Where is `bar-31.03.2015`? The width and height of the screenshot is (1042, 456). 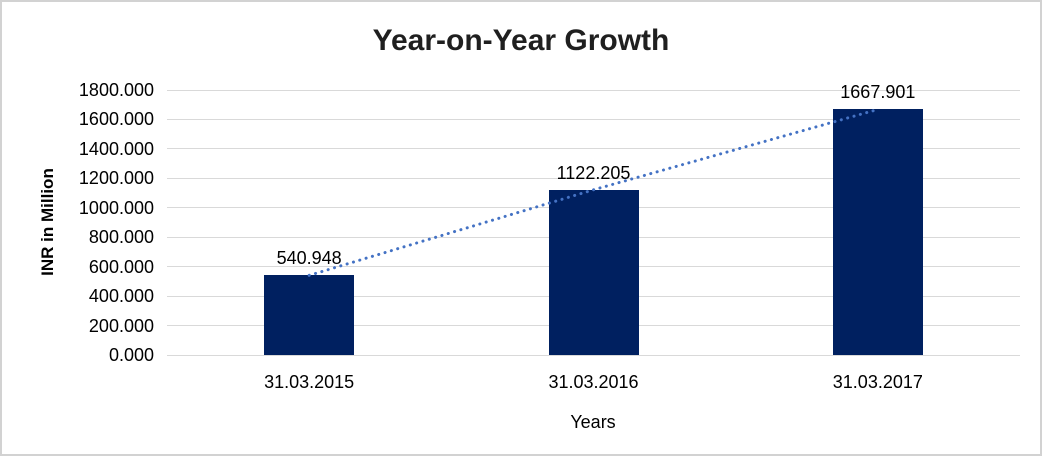 bar-31.03.2015 is located at coordinates (309, 315).